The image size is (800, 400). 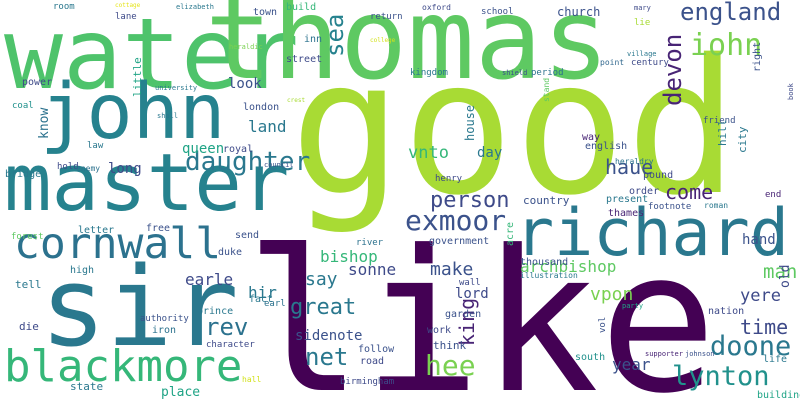 What do you see at coordinates (652, 233) in the screenshot?
I see `word: richard` at bounding box center [652, 233].